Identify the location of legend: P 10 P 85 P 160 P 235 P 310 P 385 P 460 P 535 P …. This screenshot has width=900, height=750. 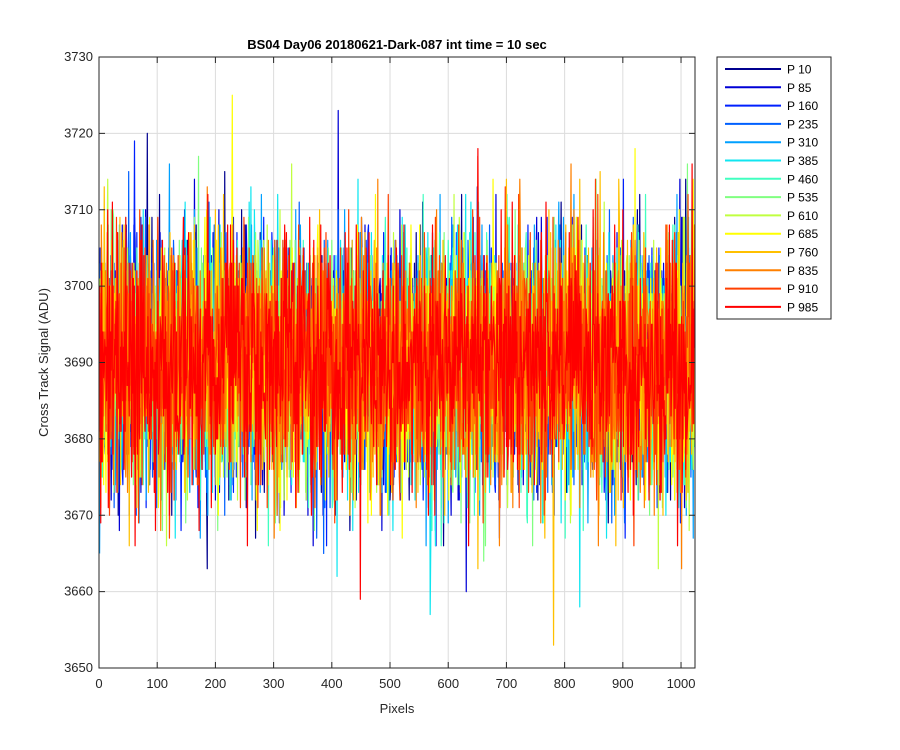
(774, 188).